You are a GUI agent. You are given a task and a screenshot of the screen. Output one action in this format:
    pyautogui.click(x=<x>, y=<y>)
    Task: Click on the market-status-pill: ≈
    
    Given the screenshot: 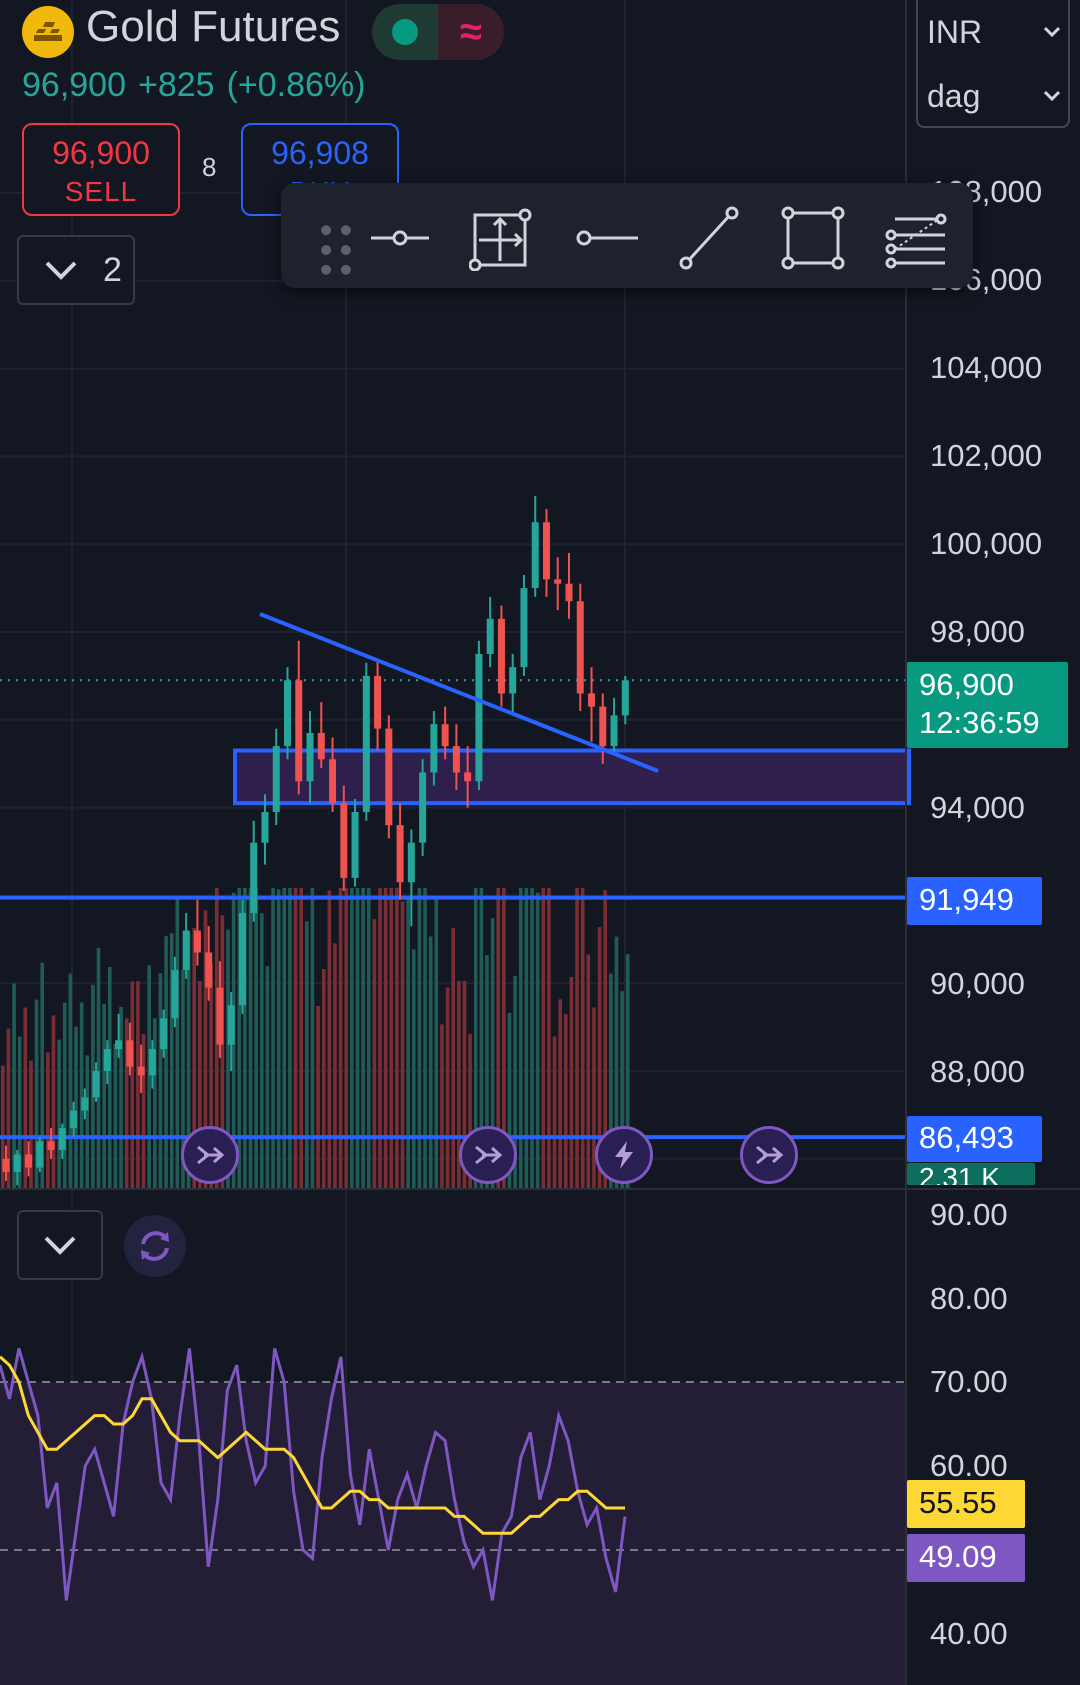 What is the action you would take?
    pyautogui.click(x=438, y=32)
    